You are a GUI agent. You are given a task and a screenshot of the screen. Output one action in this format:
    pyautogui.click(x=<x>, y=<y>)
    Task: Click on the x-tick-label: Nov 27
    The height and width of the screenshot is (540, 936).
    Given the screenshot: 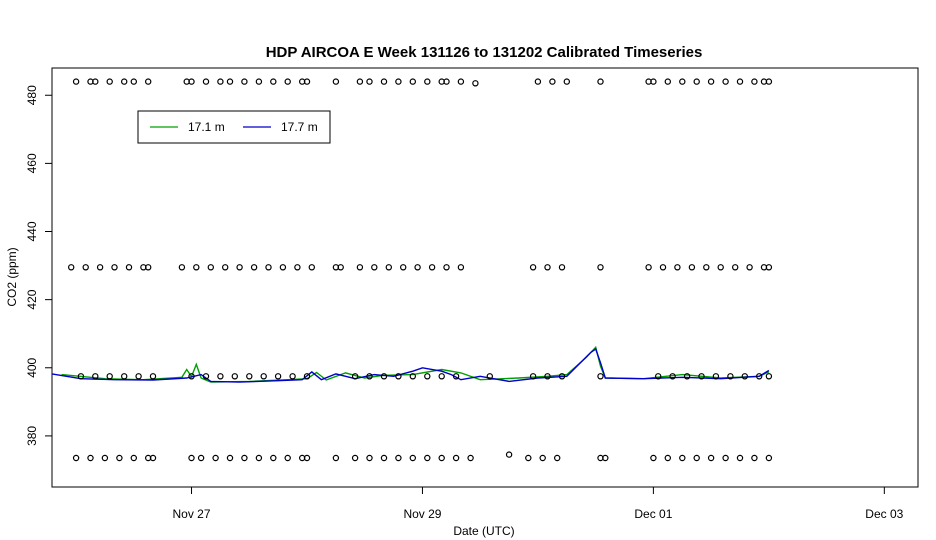 What is the action you would take?
    pyautogui.click(x=192, y=514)
    